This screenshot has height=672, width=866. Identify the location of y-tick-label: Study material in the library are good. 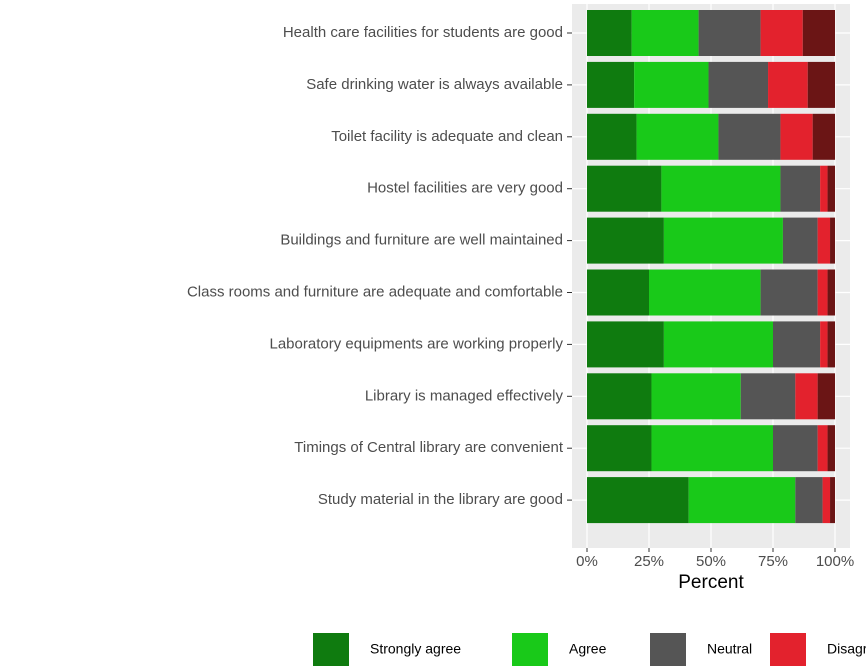
(440, 499).